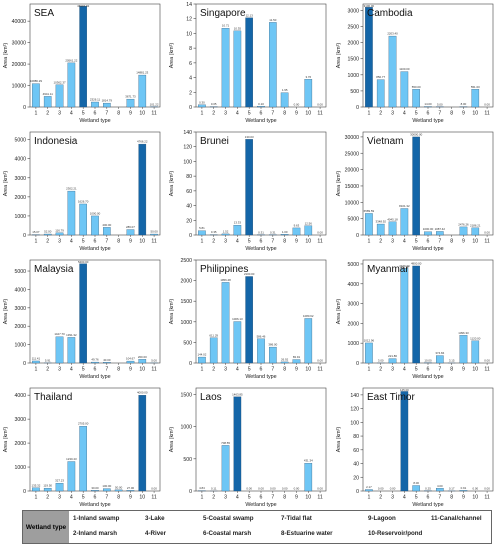 The width and height of the screenshot is (499, 550). Describe the element at coordinates (154, 360) in the screenshot. I see `data-label: 5.00` at that location.